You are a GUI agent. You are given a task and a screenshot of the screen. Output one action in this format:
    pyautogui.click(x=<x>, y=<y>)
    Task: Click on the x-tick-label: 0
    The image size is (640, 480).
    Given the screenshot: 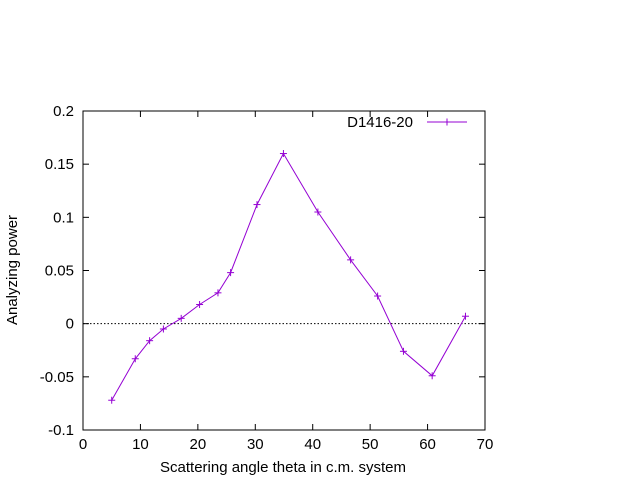 What is the action you would take?
    pyautogui.click(x=83, y=444)
    